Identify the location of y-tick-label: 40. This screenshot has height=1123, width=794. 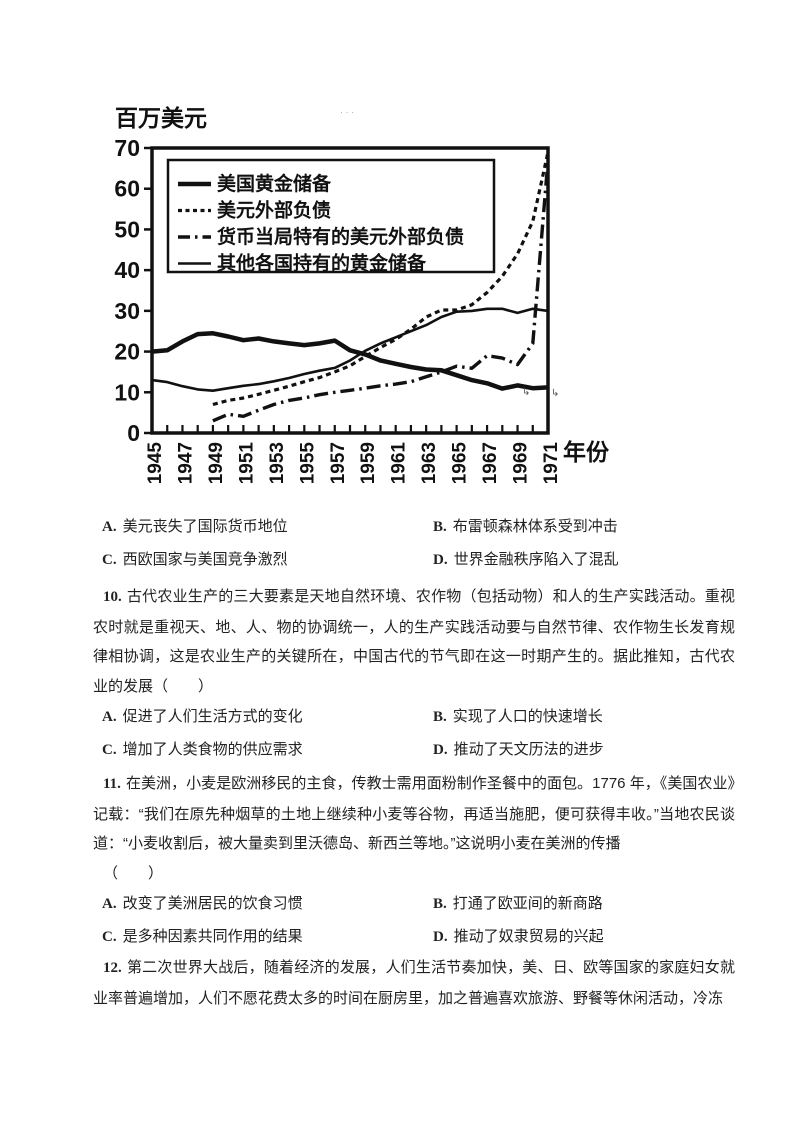
(127, 270).